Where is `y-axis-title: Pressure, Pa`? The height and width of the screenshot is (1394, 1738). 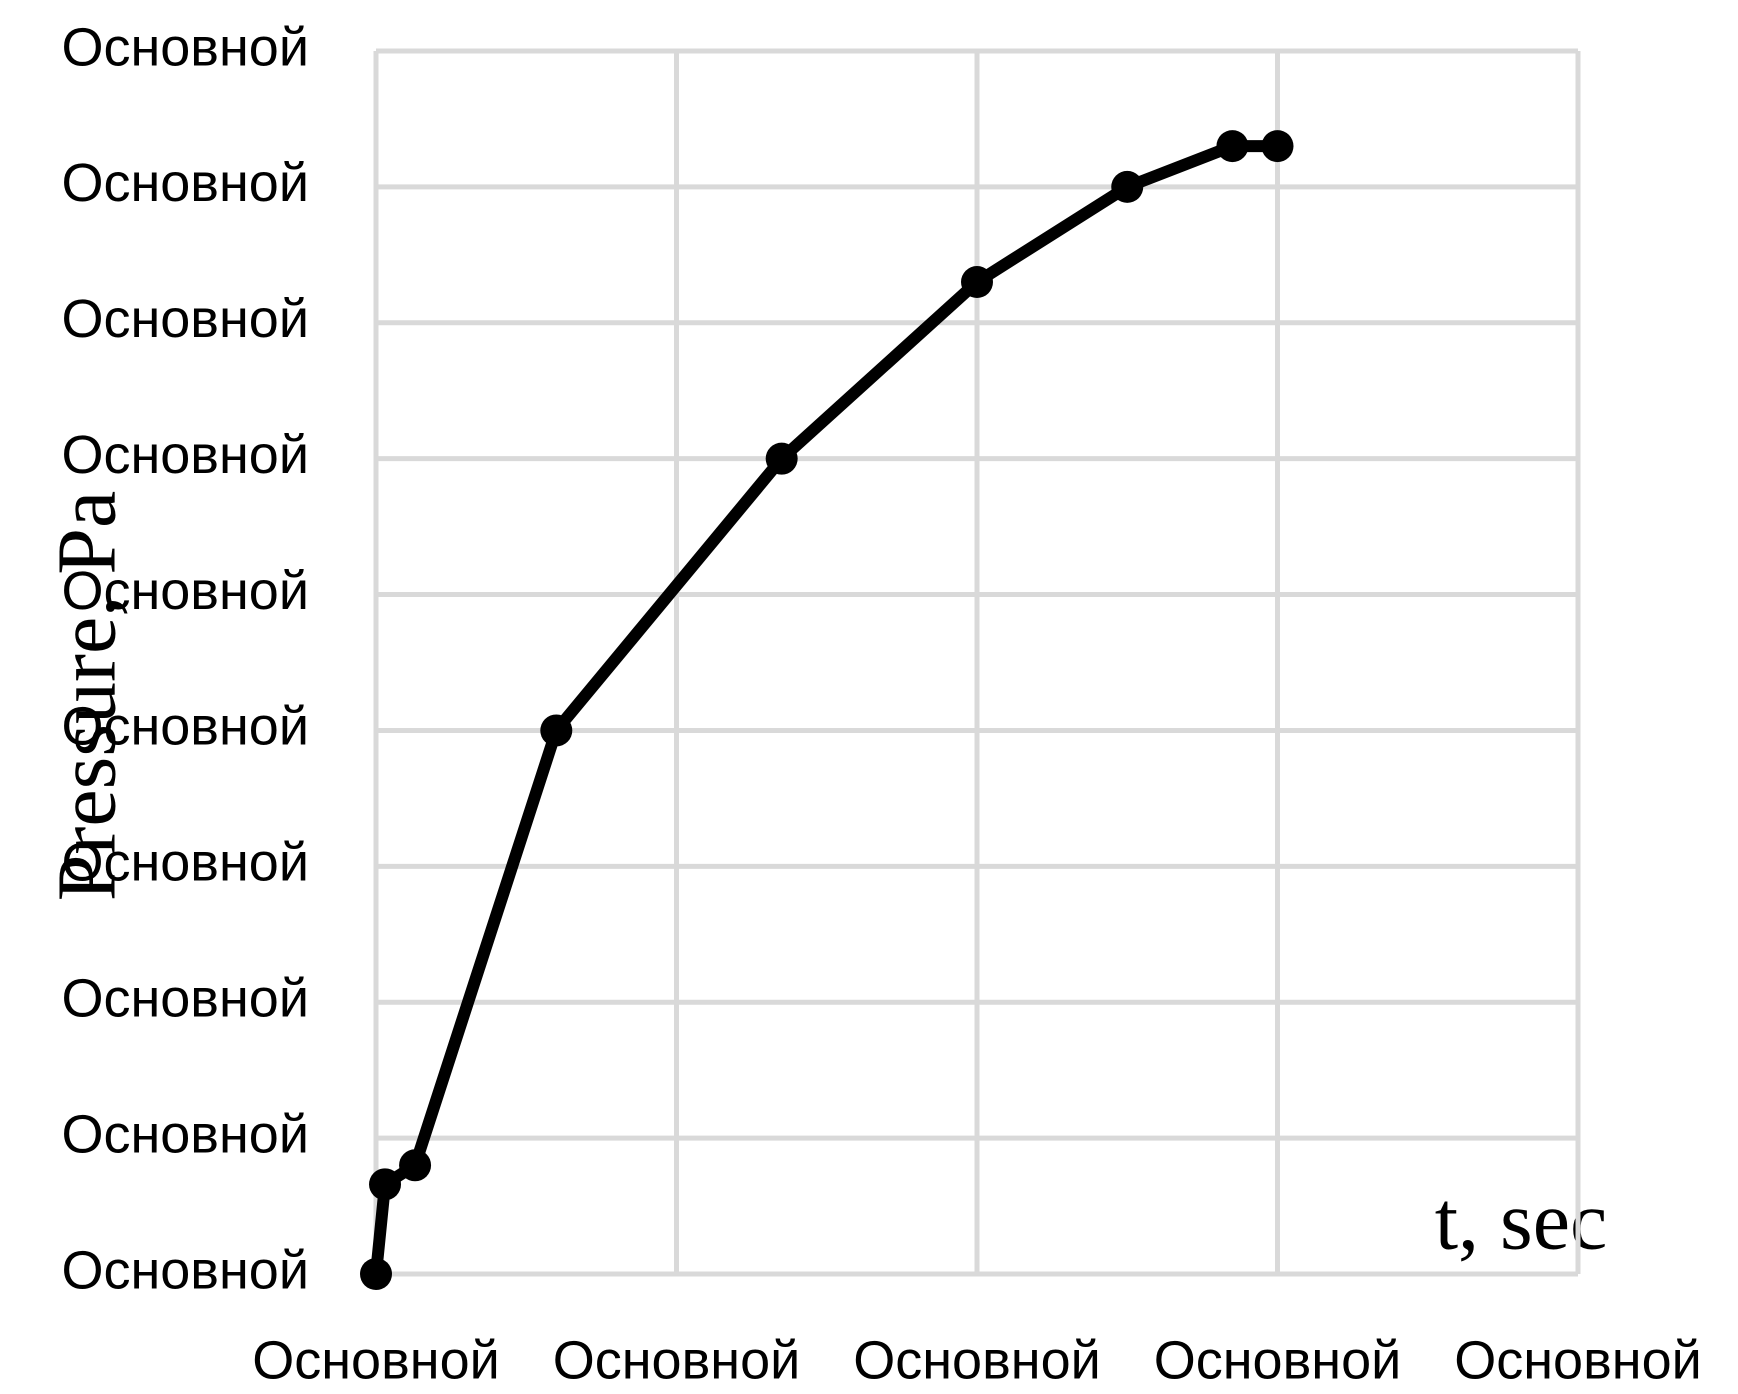 y-axis-title: Pressure, Pa is located at coordinates (86, 696).